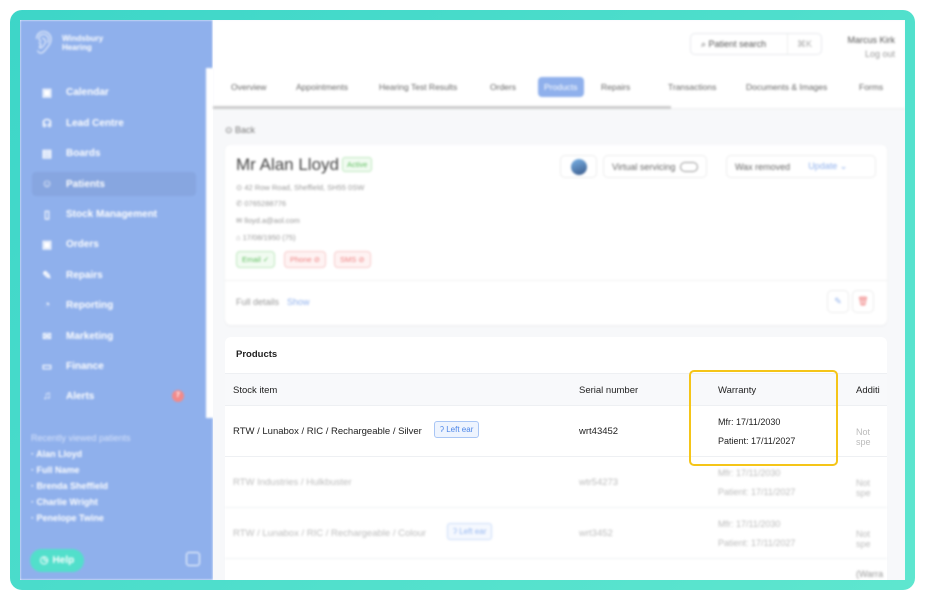 The height and width of the screenshot is (600, 925). I want to click on orders-icon: ▣, so click(47, 244).